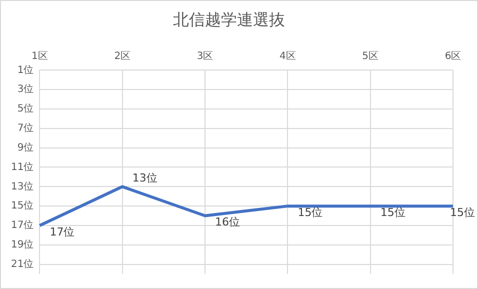 Image resolution: width=478 pixels, height=289 pixels. I want to click on x-tick-label: 5区, so click(370, 56).